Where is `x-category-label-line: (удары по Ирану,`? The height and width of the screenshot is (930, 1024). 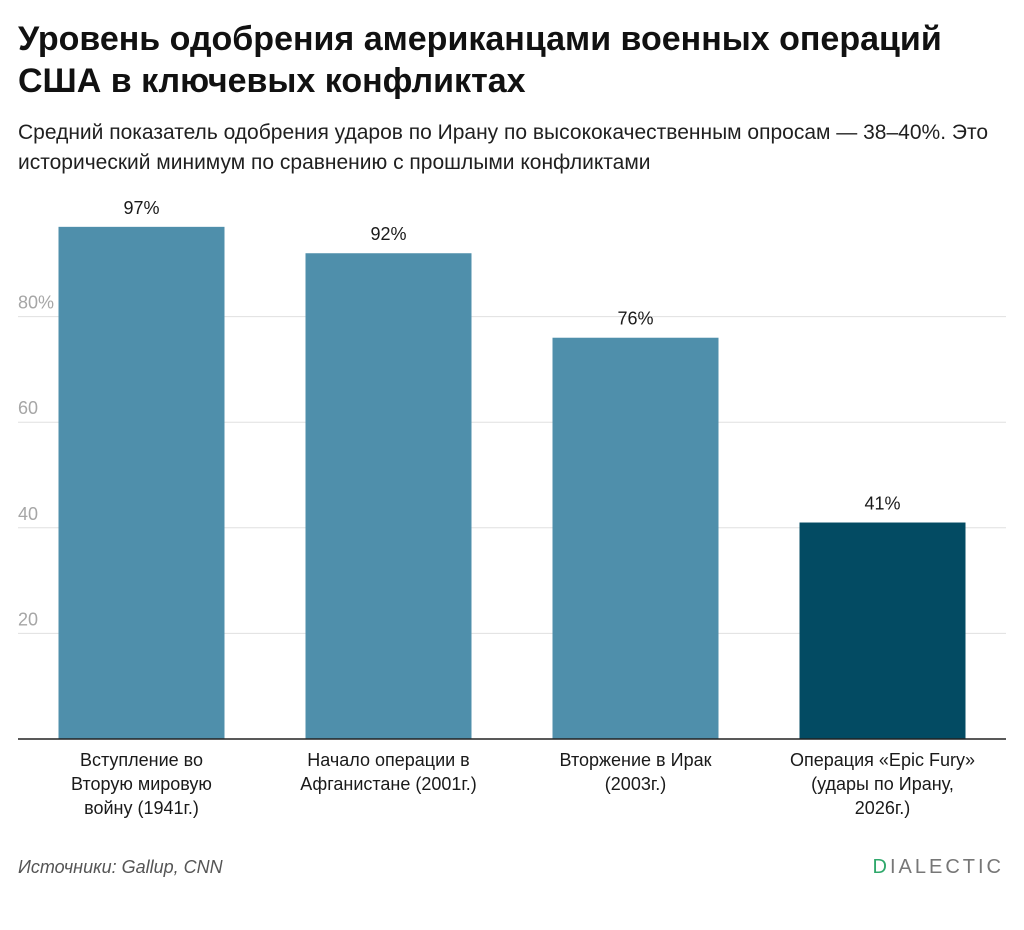
x-category-label-line: (удары по Ирану, is located at coordinates (882, 784).